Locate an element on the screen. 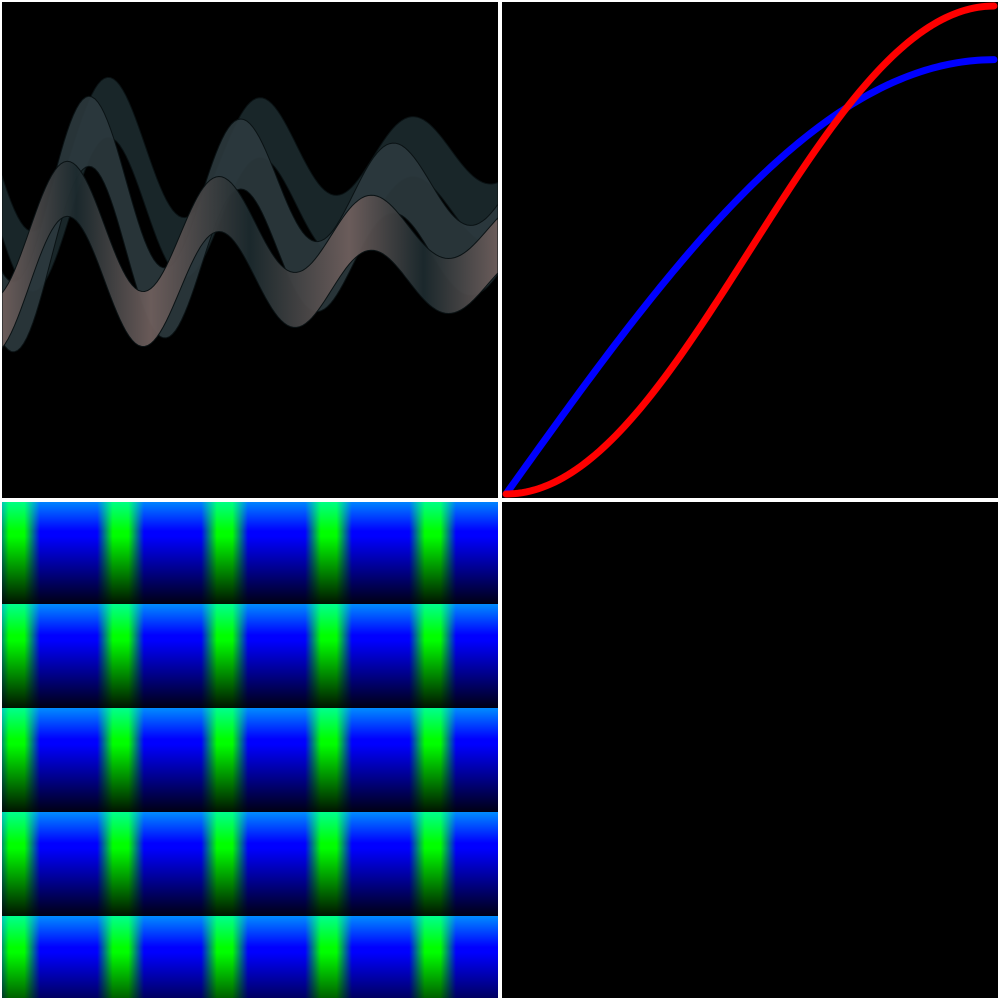  surface-plot is located at coordinates (250, 214).